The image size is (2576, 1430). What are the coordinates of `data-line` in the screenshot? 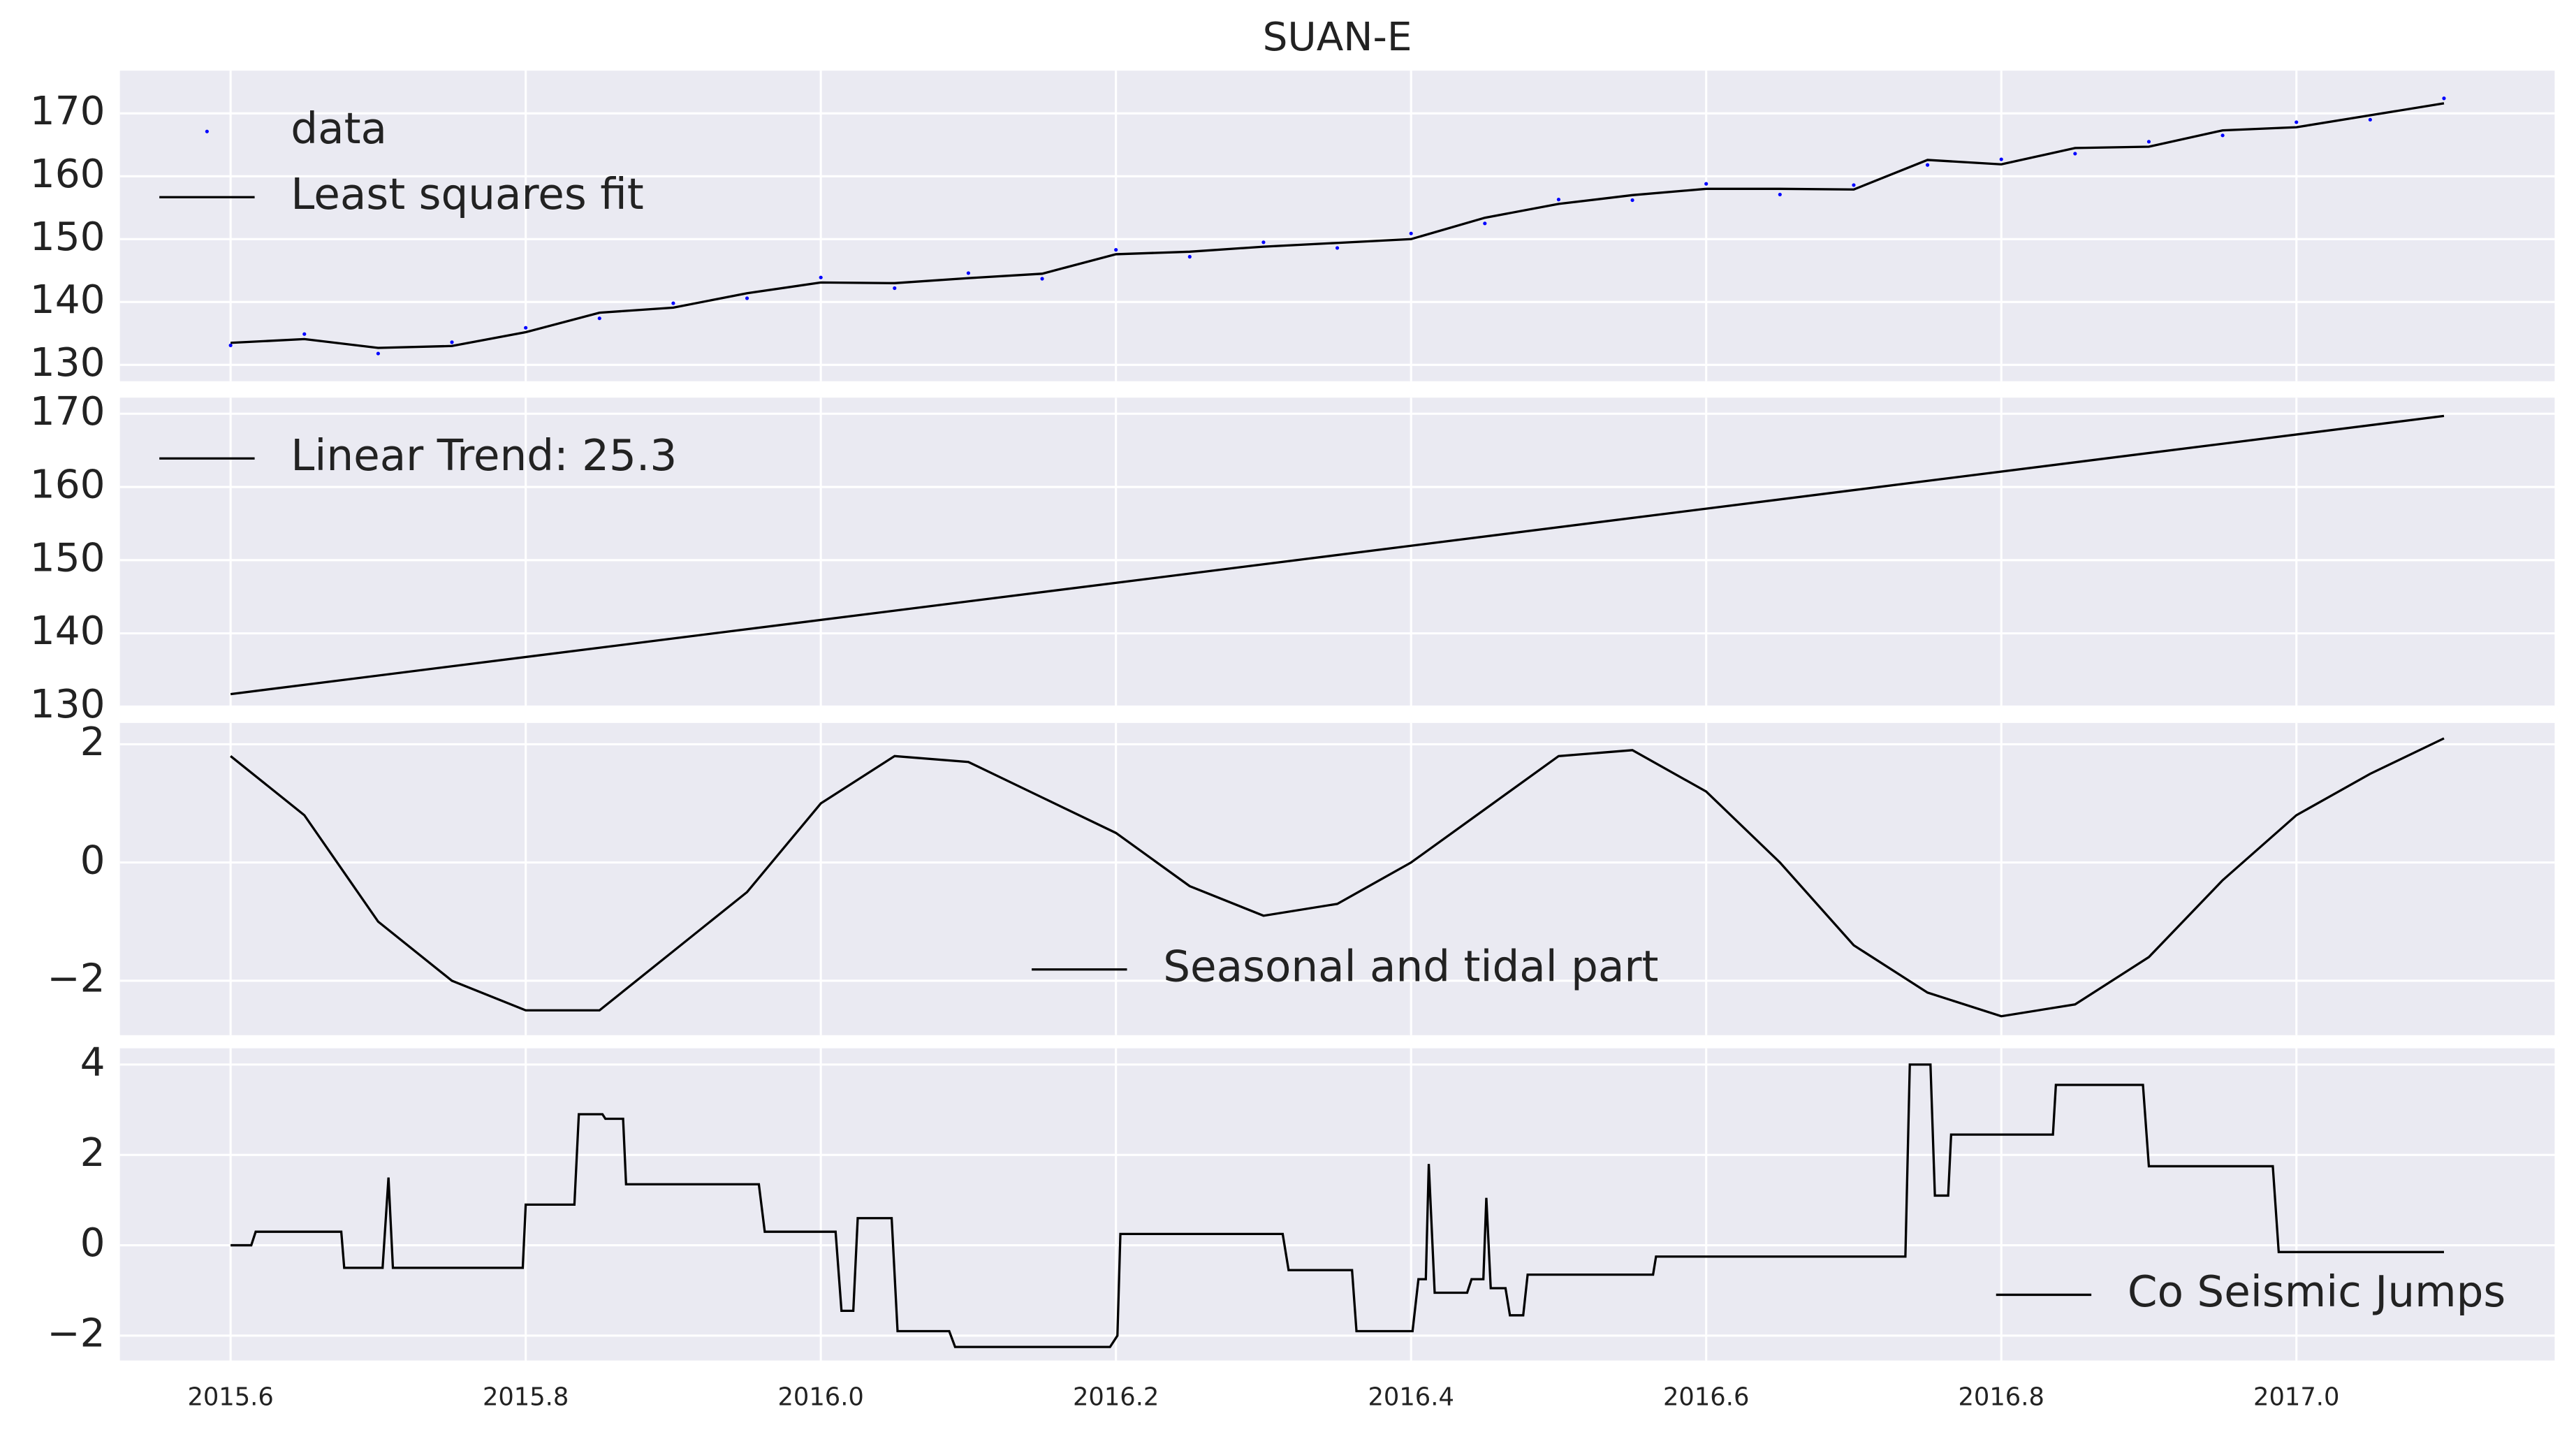 It's located at (1337, 225).